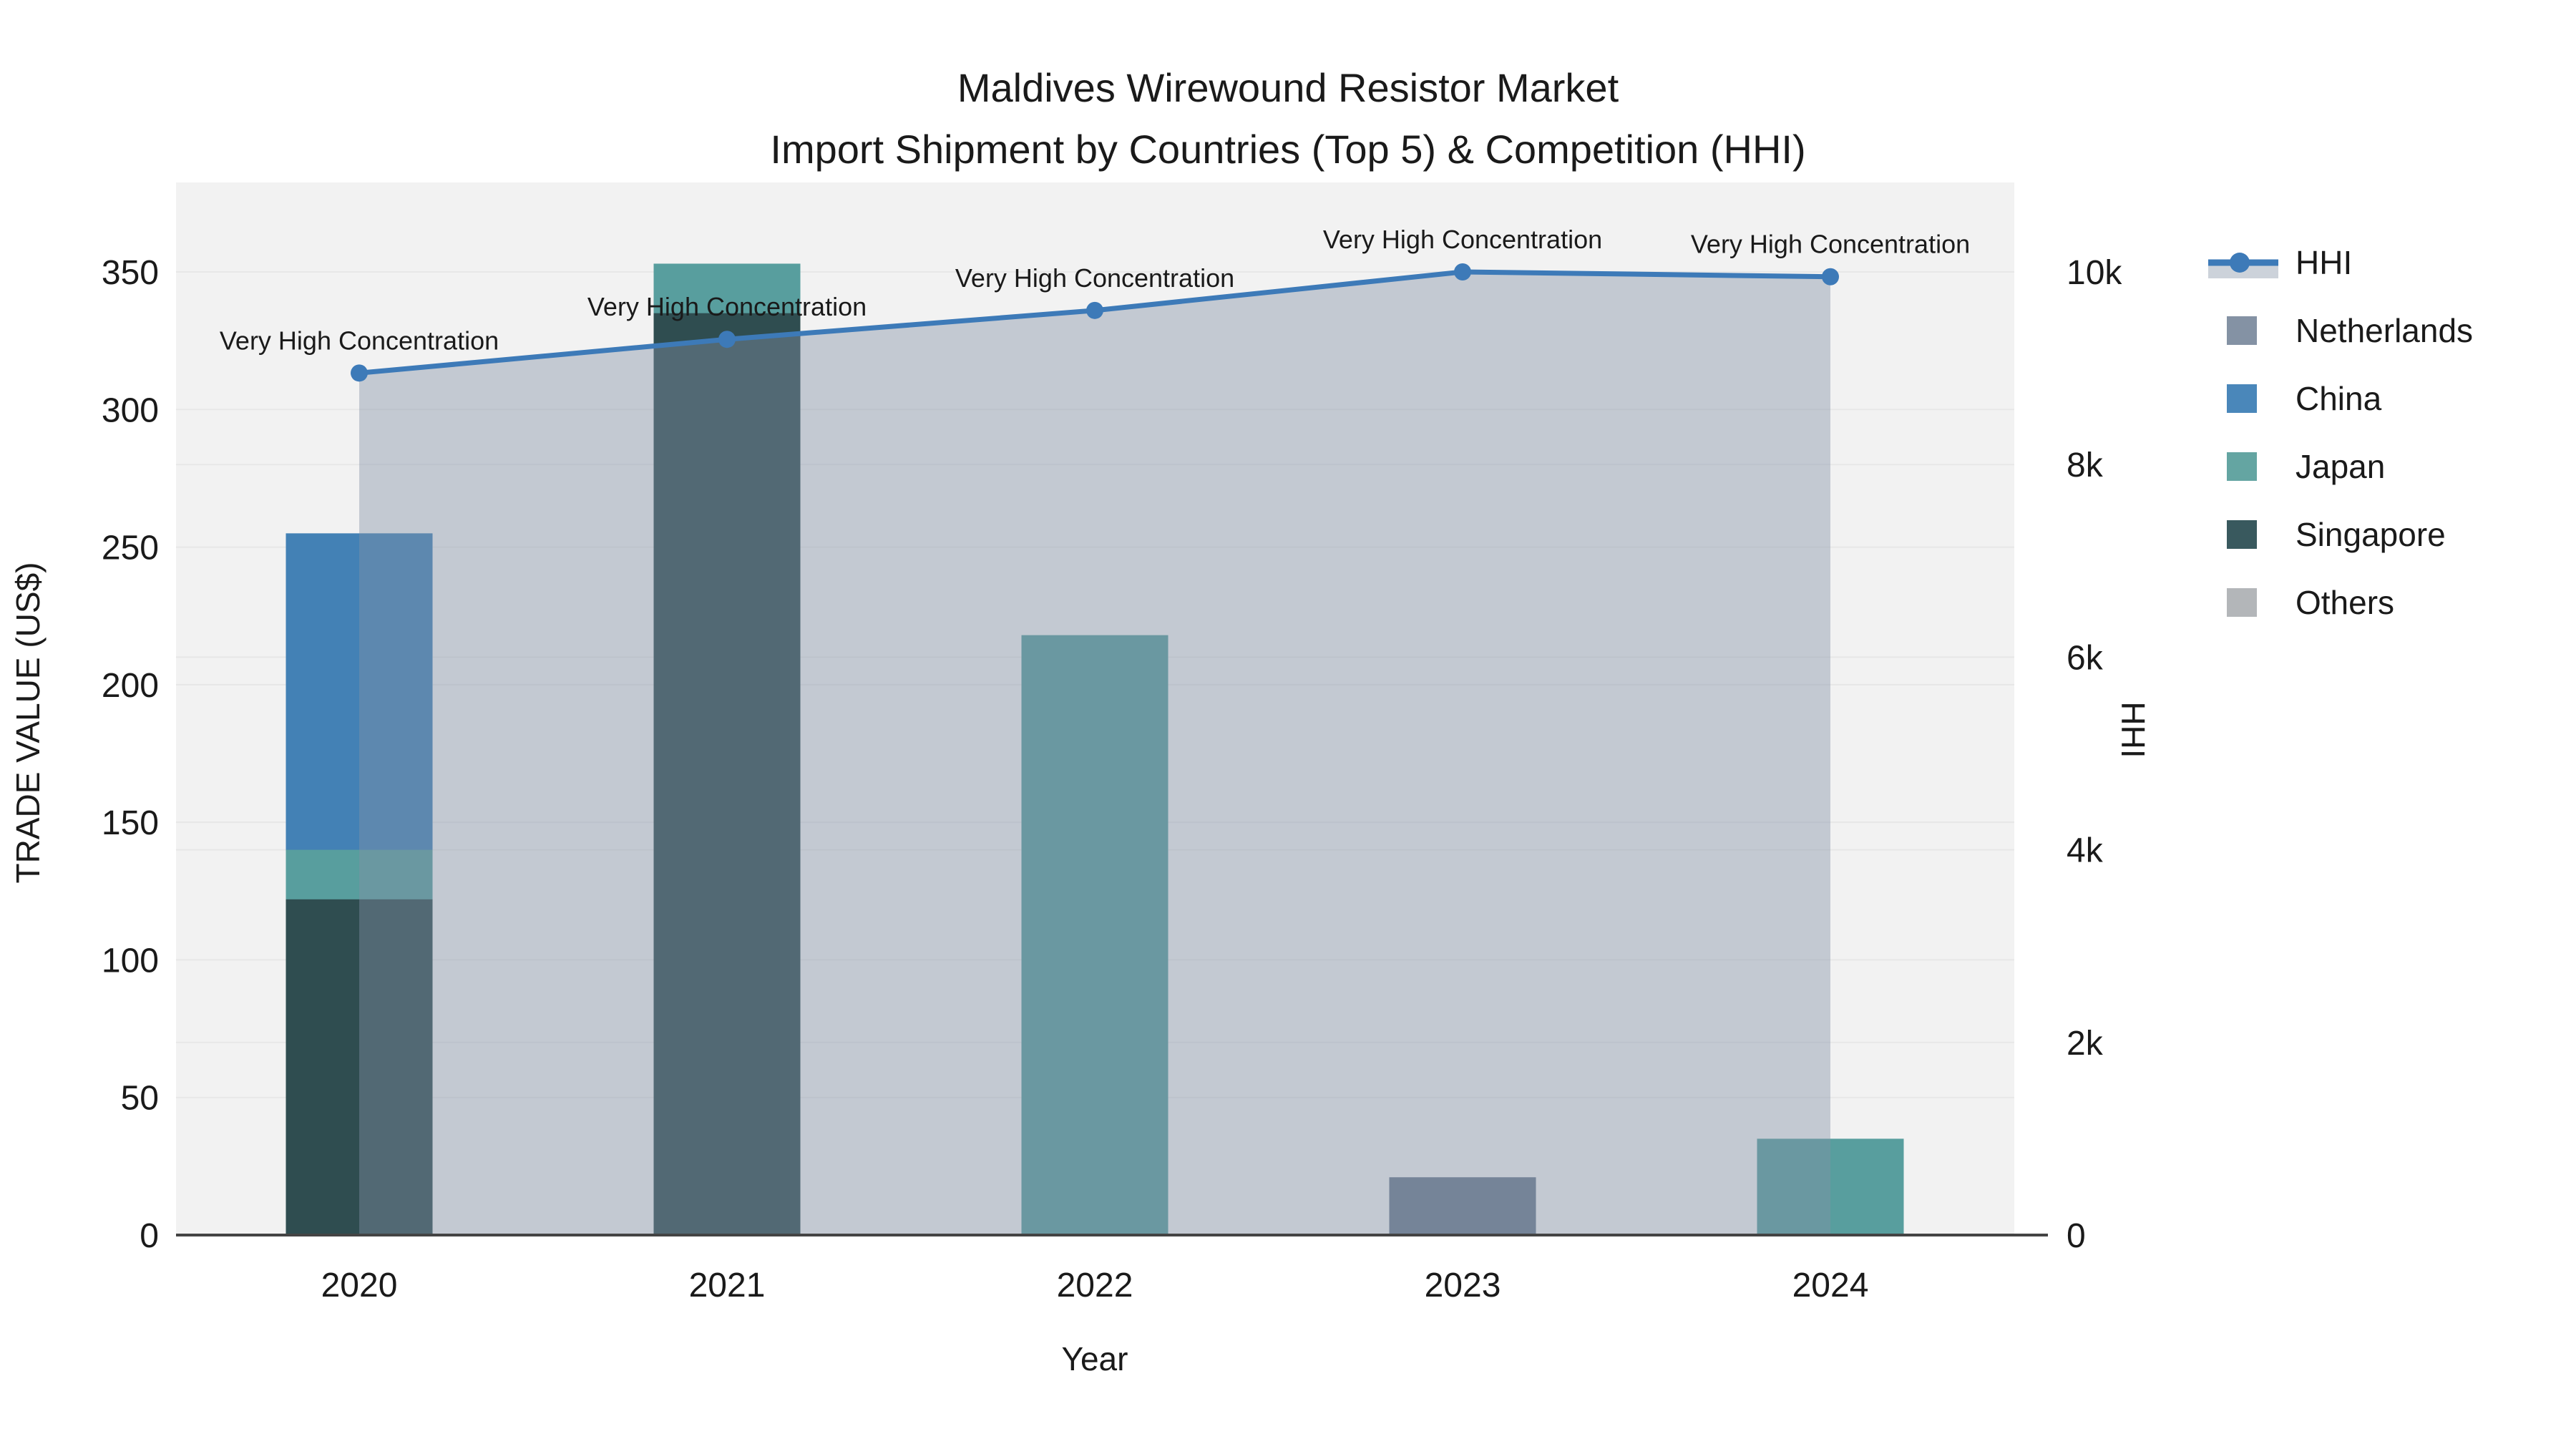  Describe the element at coordinates (1830, 244) in the screenshot. I see `annotation-2024: Very High Concentration` at that location.